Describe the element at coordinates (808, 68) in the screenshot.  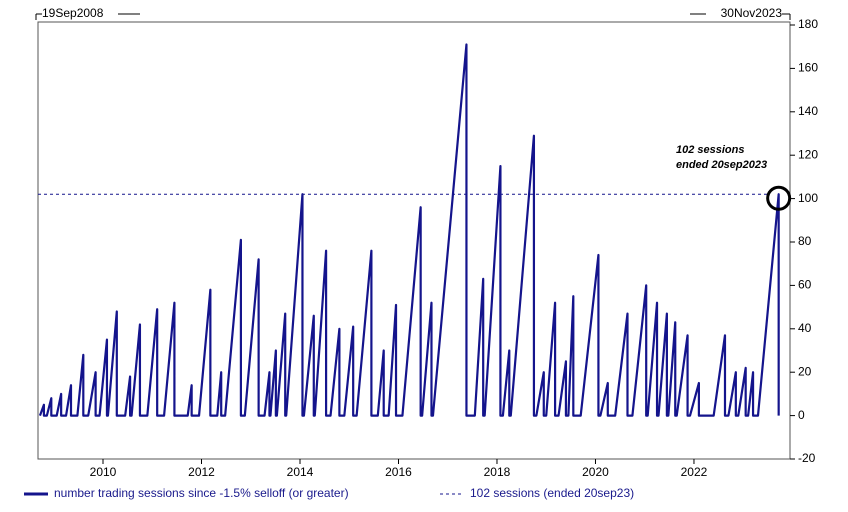
I see `y-tick-label: 160` at that location.